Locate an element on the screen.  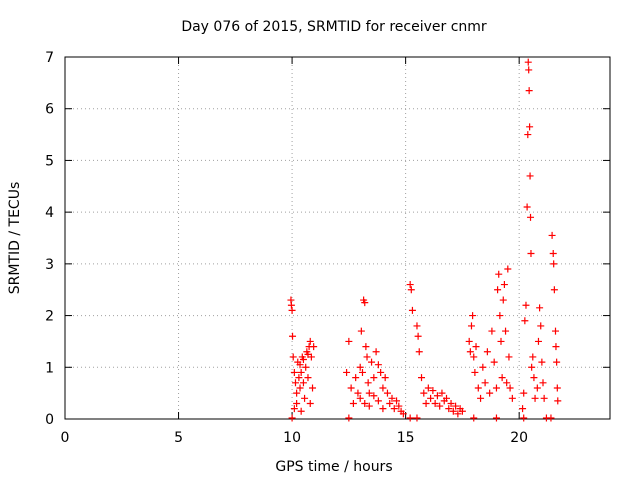
x-tick-label: 0 is located at coordinates (65, 438).